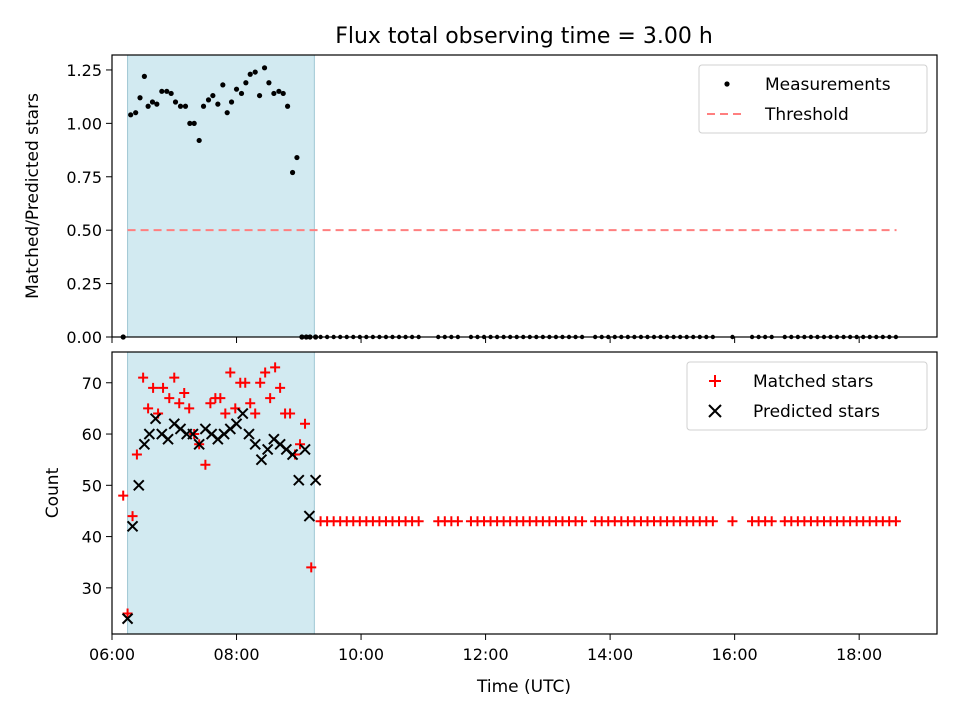 The width and height of the screenshot is (960, 720). I want to click on x-axis-label: Time (UTC), so click(523, 687).